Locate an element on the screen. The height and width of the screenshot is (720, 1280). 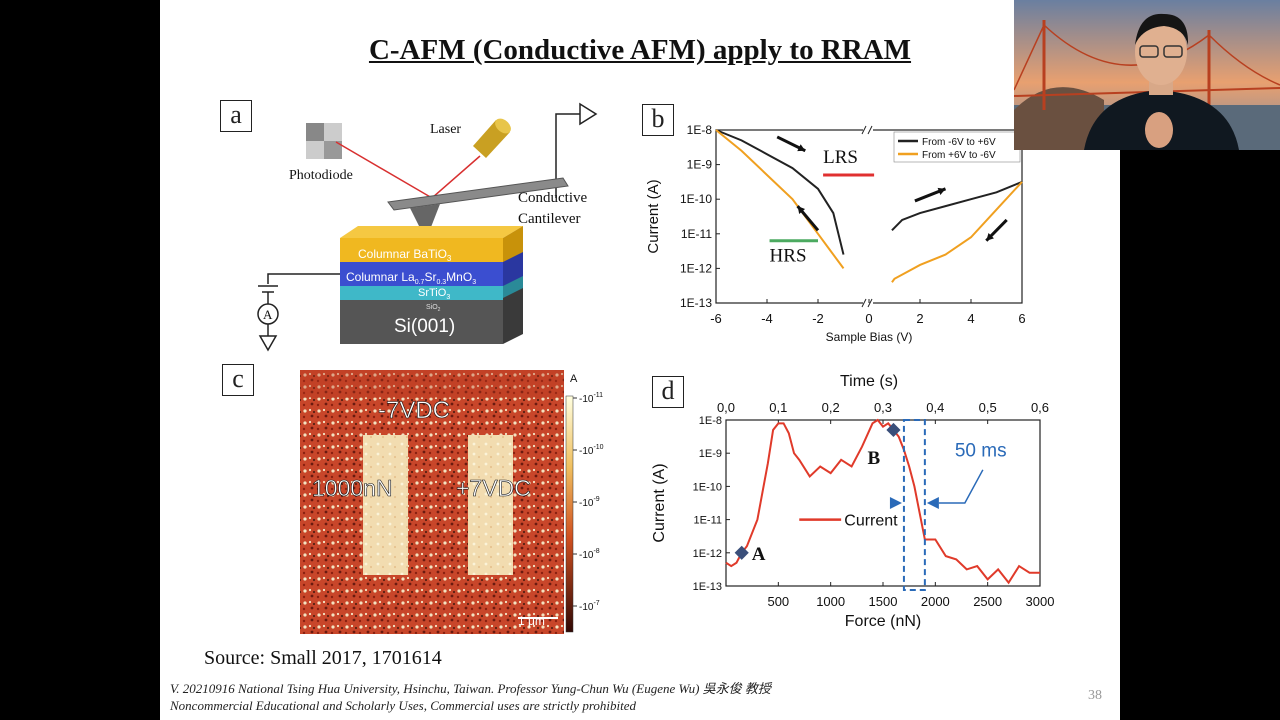
panel-a-schematic: a Photodiode Laser Conduc is located at coordinates (418, 228).